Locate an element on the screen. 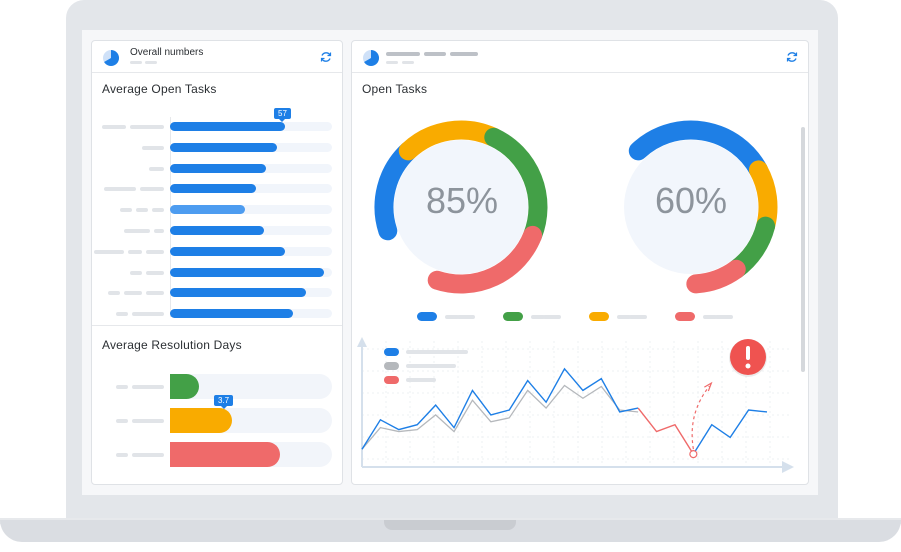 The image size is (901, 552). laptop-base is located at coordinates (450, 531).